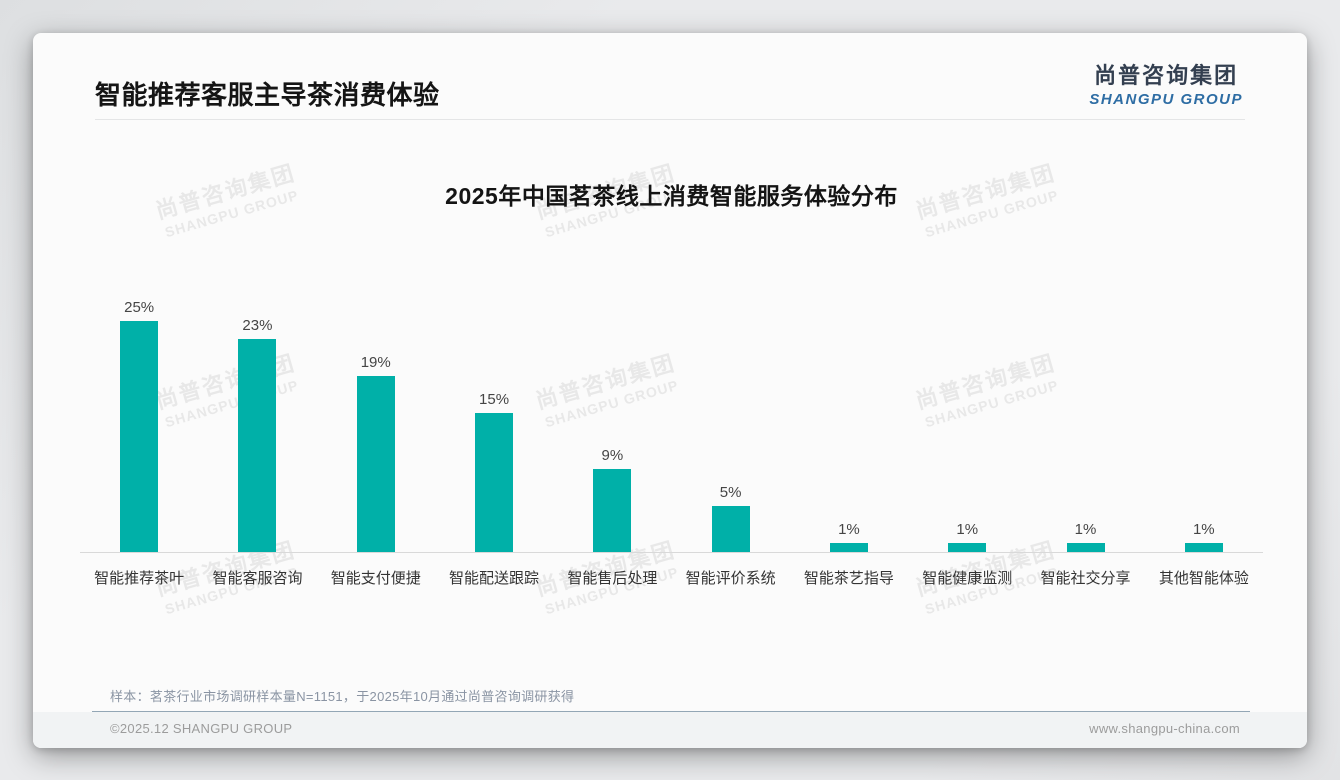 This screenshot has width=1340, height=780. I want to click on bar-column: 9%, so click(612, 499).